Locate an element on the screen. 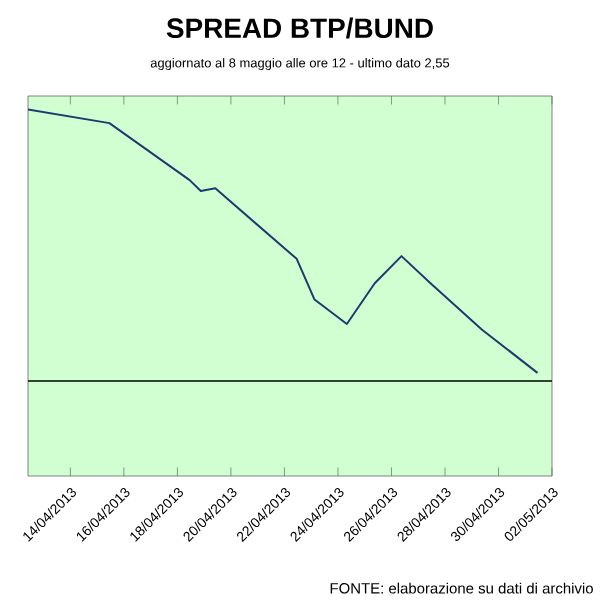  chart-title: SPREAD BTP/BUND is located at coordinates (299, 28).